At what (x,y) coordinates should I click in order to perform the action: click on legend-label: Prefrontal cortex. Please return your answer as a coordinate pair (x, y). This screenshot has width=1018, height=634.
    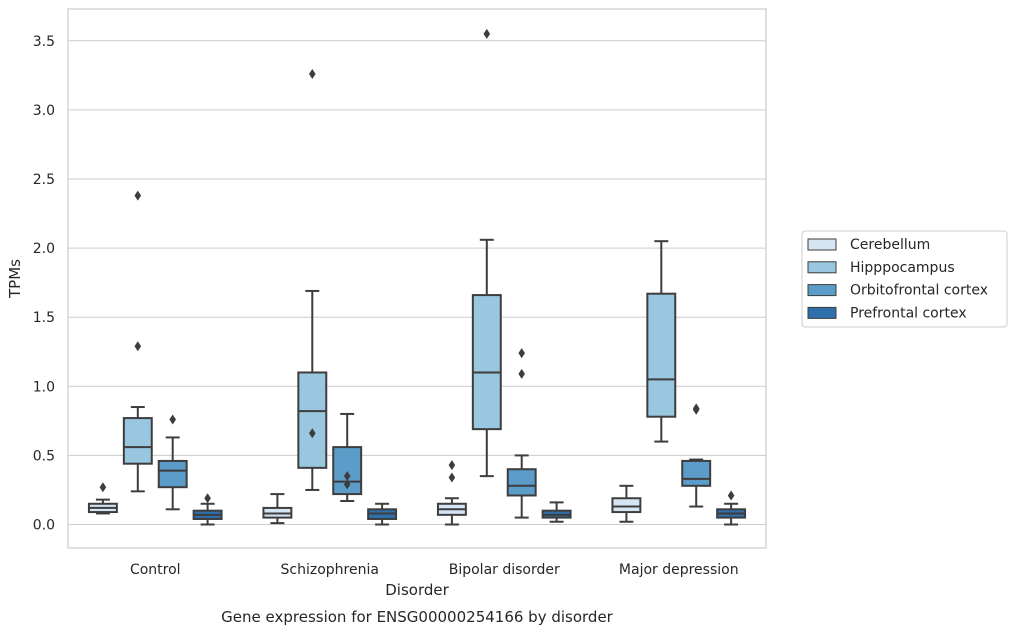
    Looking at the image, I should click on (908, 313).